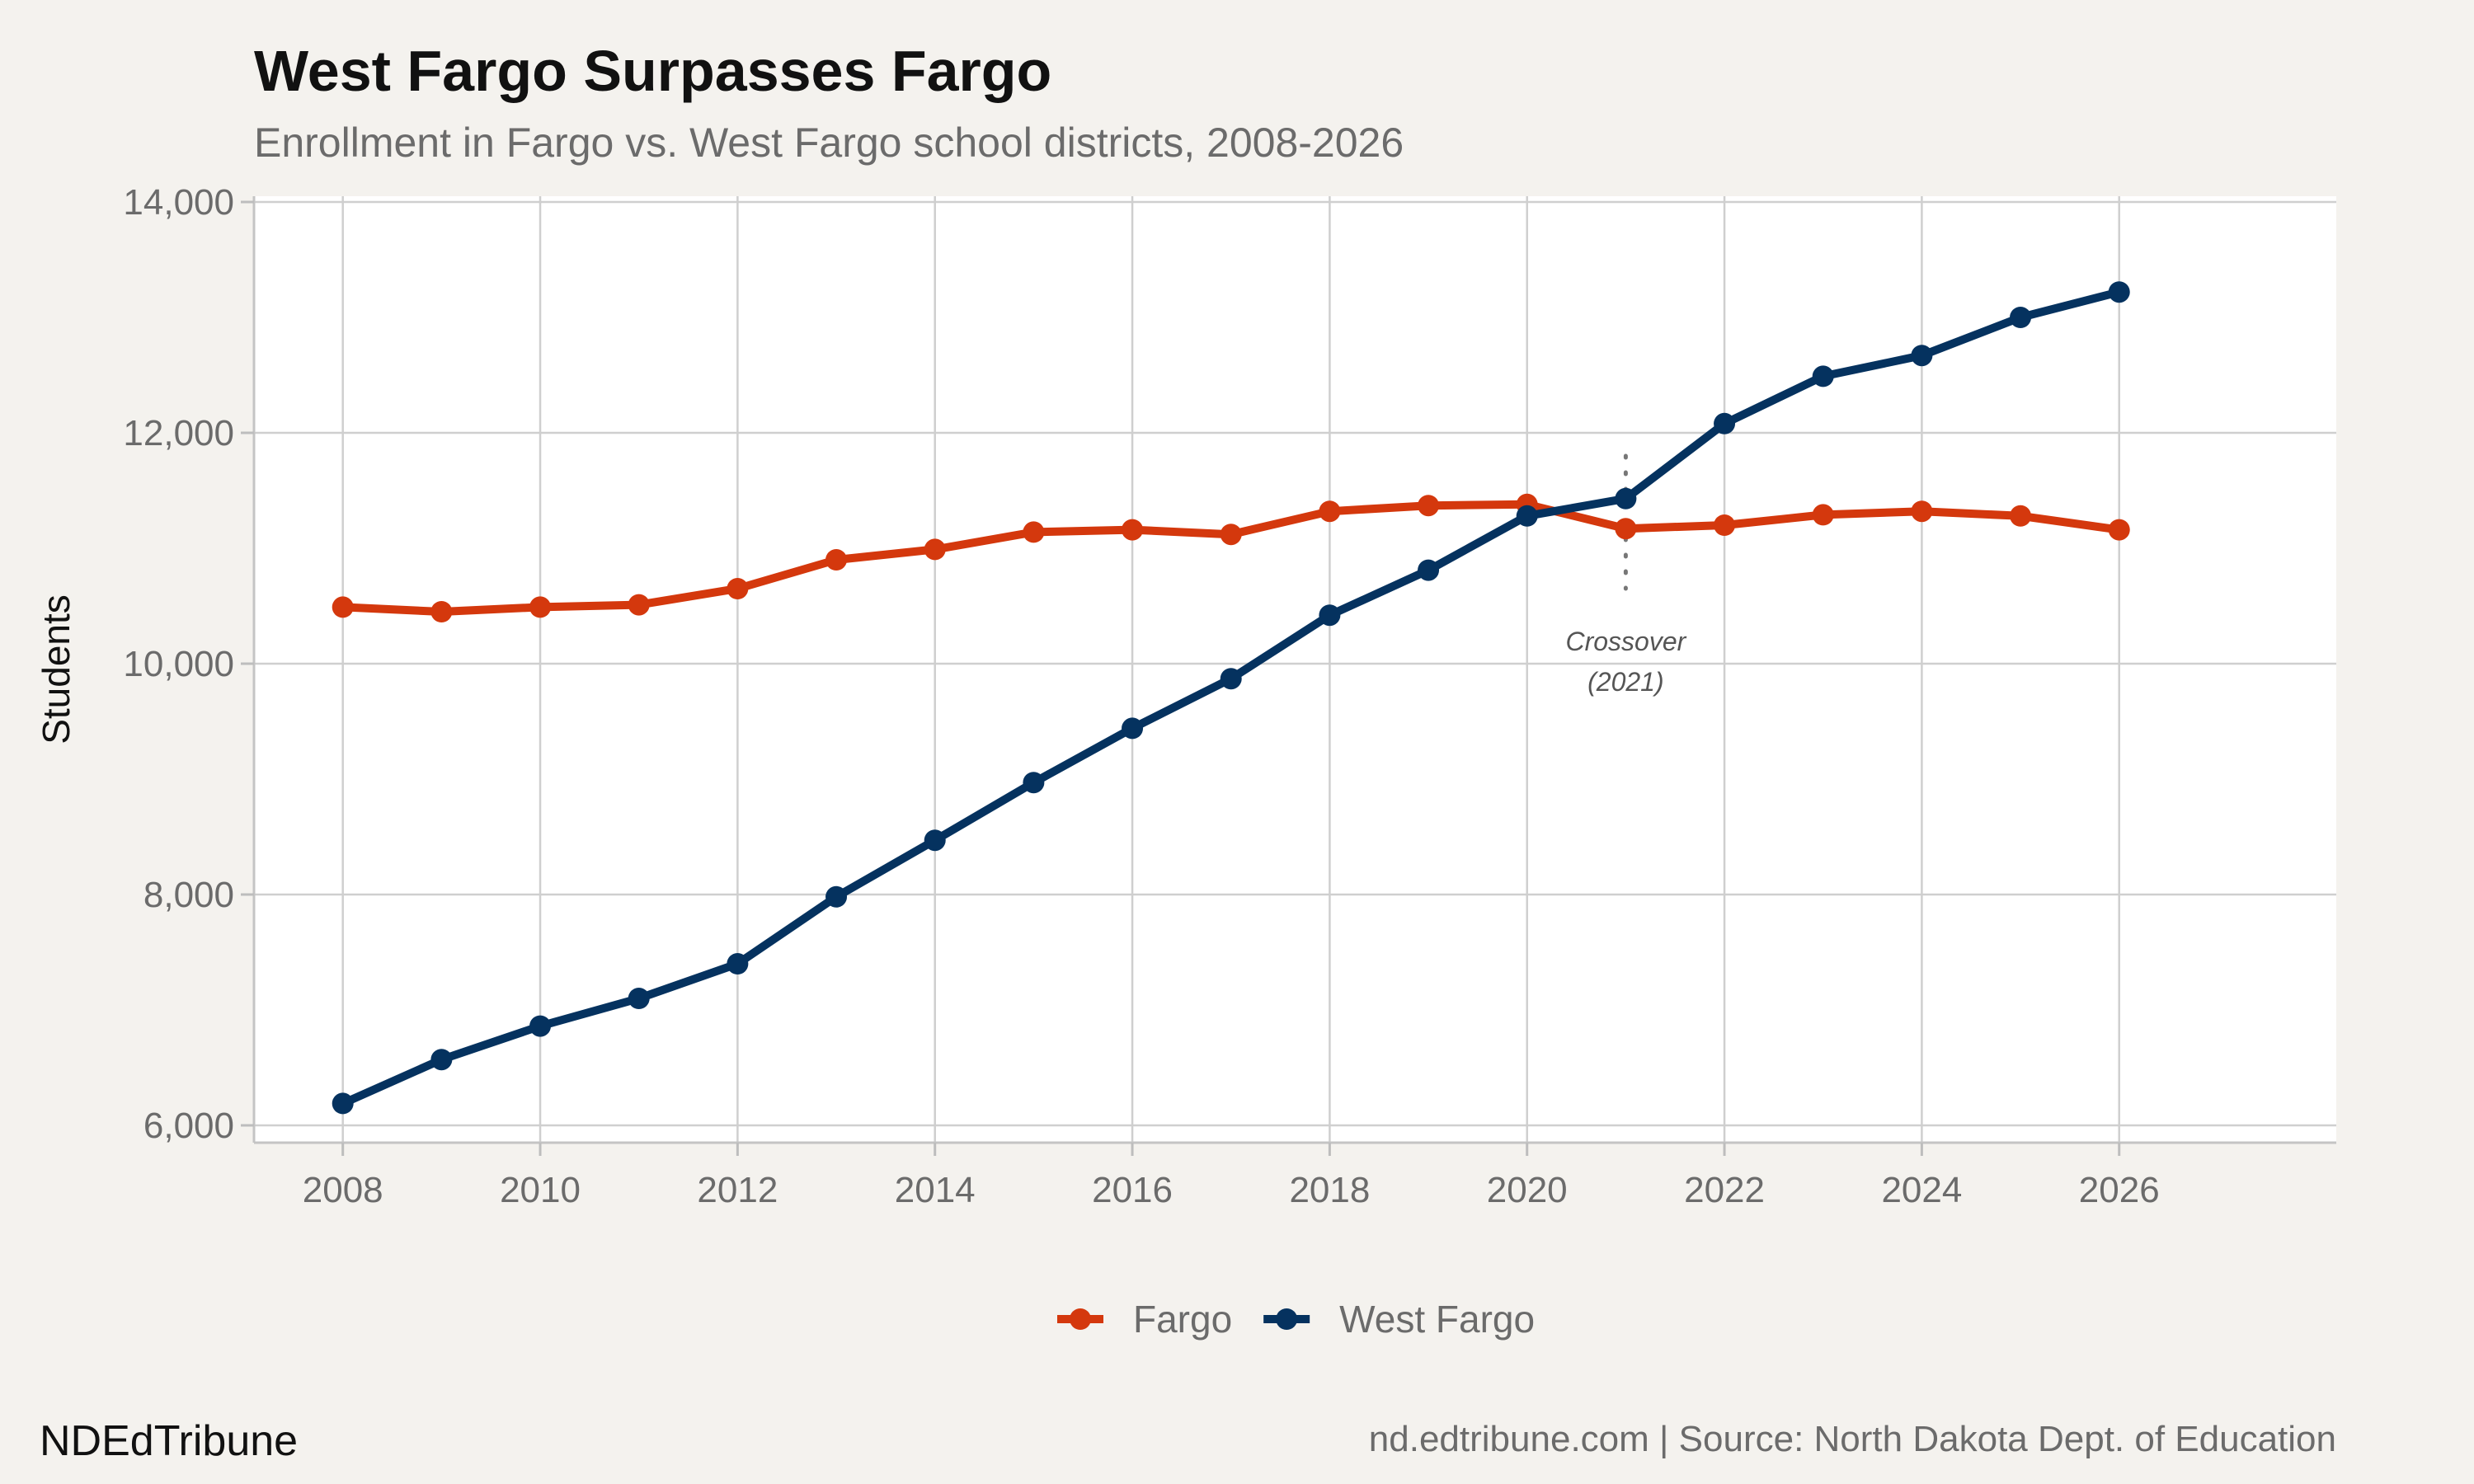  What do you see at coordinates (188, 895) in the screenshot?
I see `y-tick-label: 8,000` at bounding box center [188, 895].